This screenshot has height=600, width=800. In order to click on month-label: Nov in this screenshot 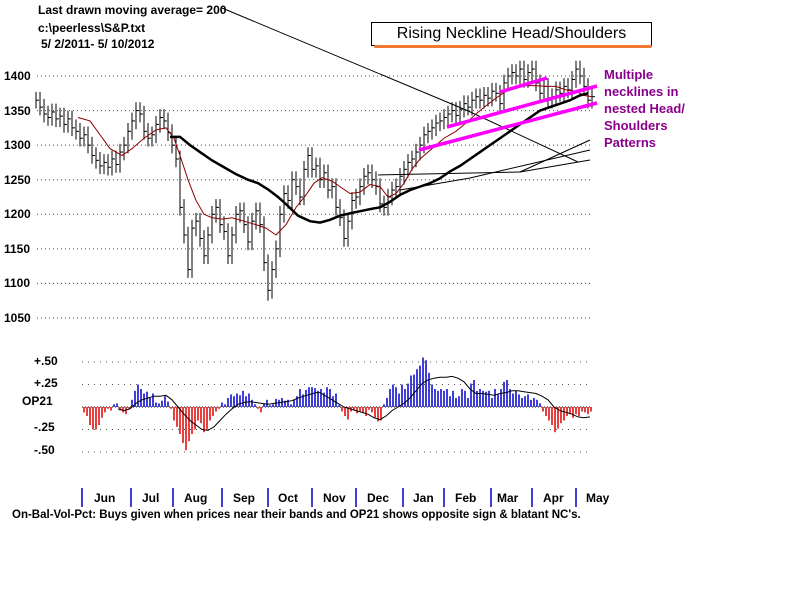, I will do `click(334, 498)`.